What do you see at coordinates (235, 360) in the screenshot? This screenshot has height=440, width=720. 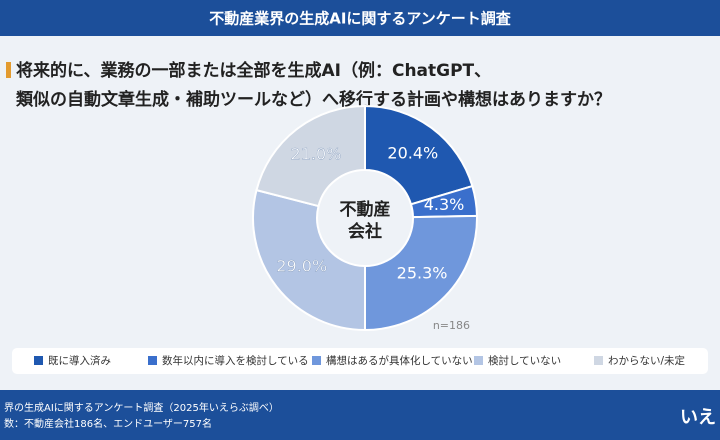 I see `legend-label: 数年以内に導入を検討している` at bounding box center [235, 360].